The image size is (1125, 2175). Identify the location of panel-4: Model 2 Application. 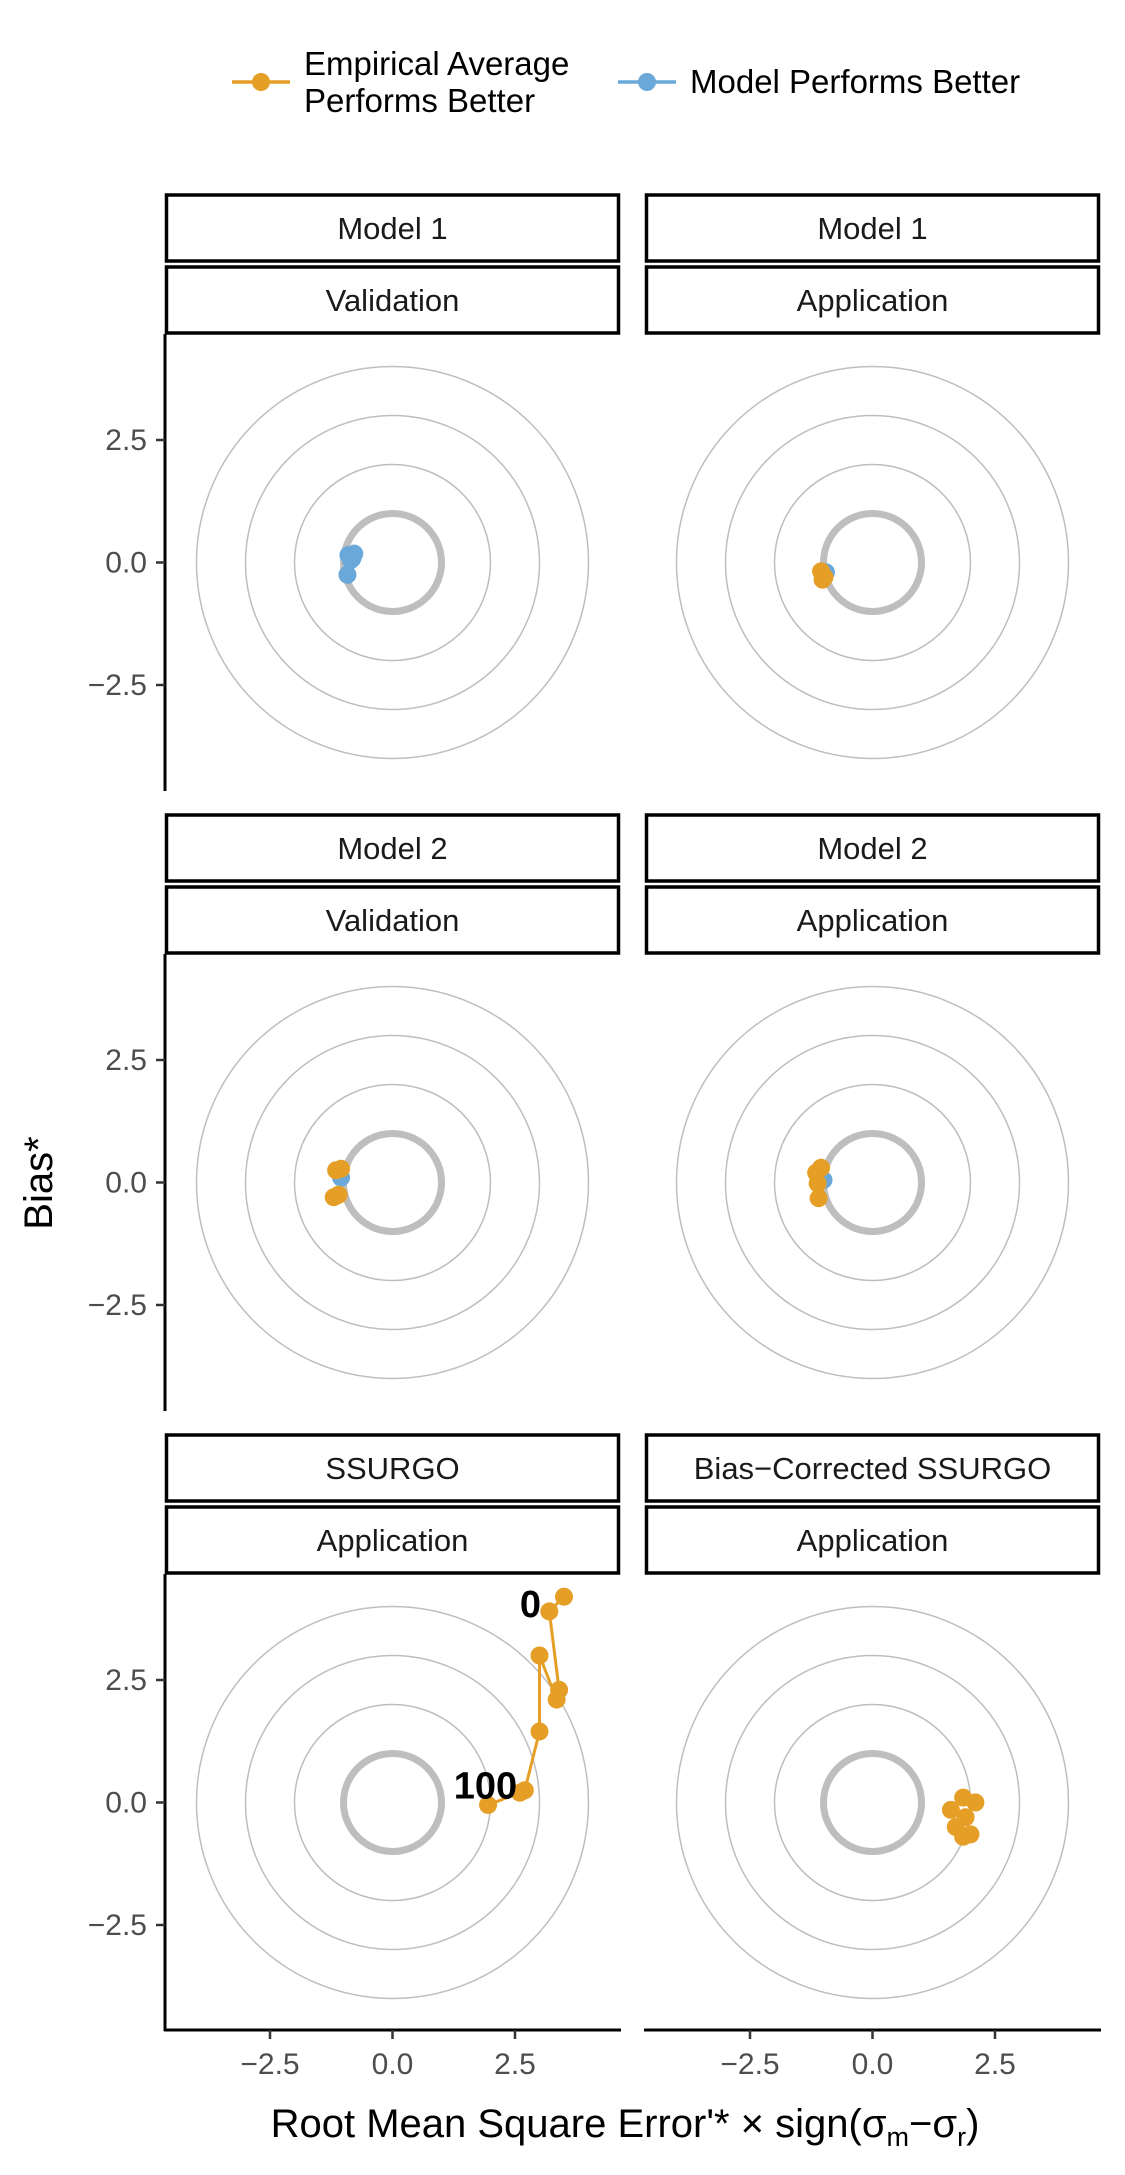
(872, 1096).